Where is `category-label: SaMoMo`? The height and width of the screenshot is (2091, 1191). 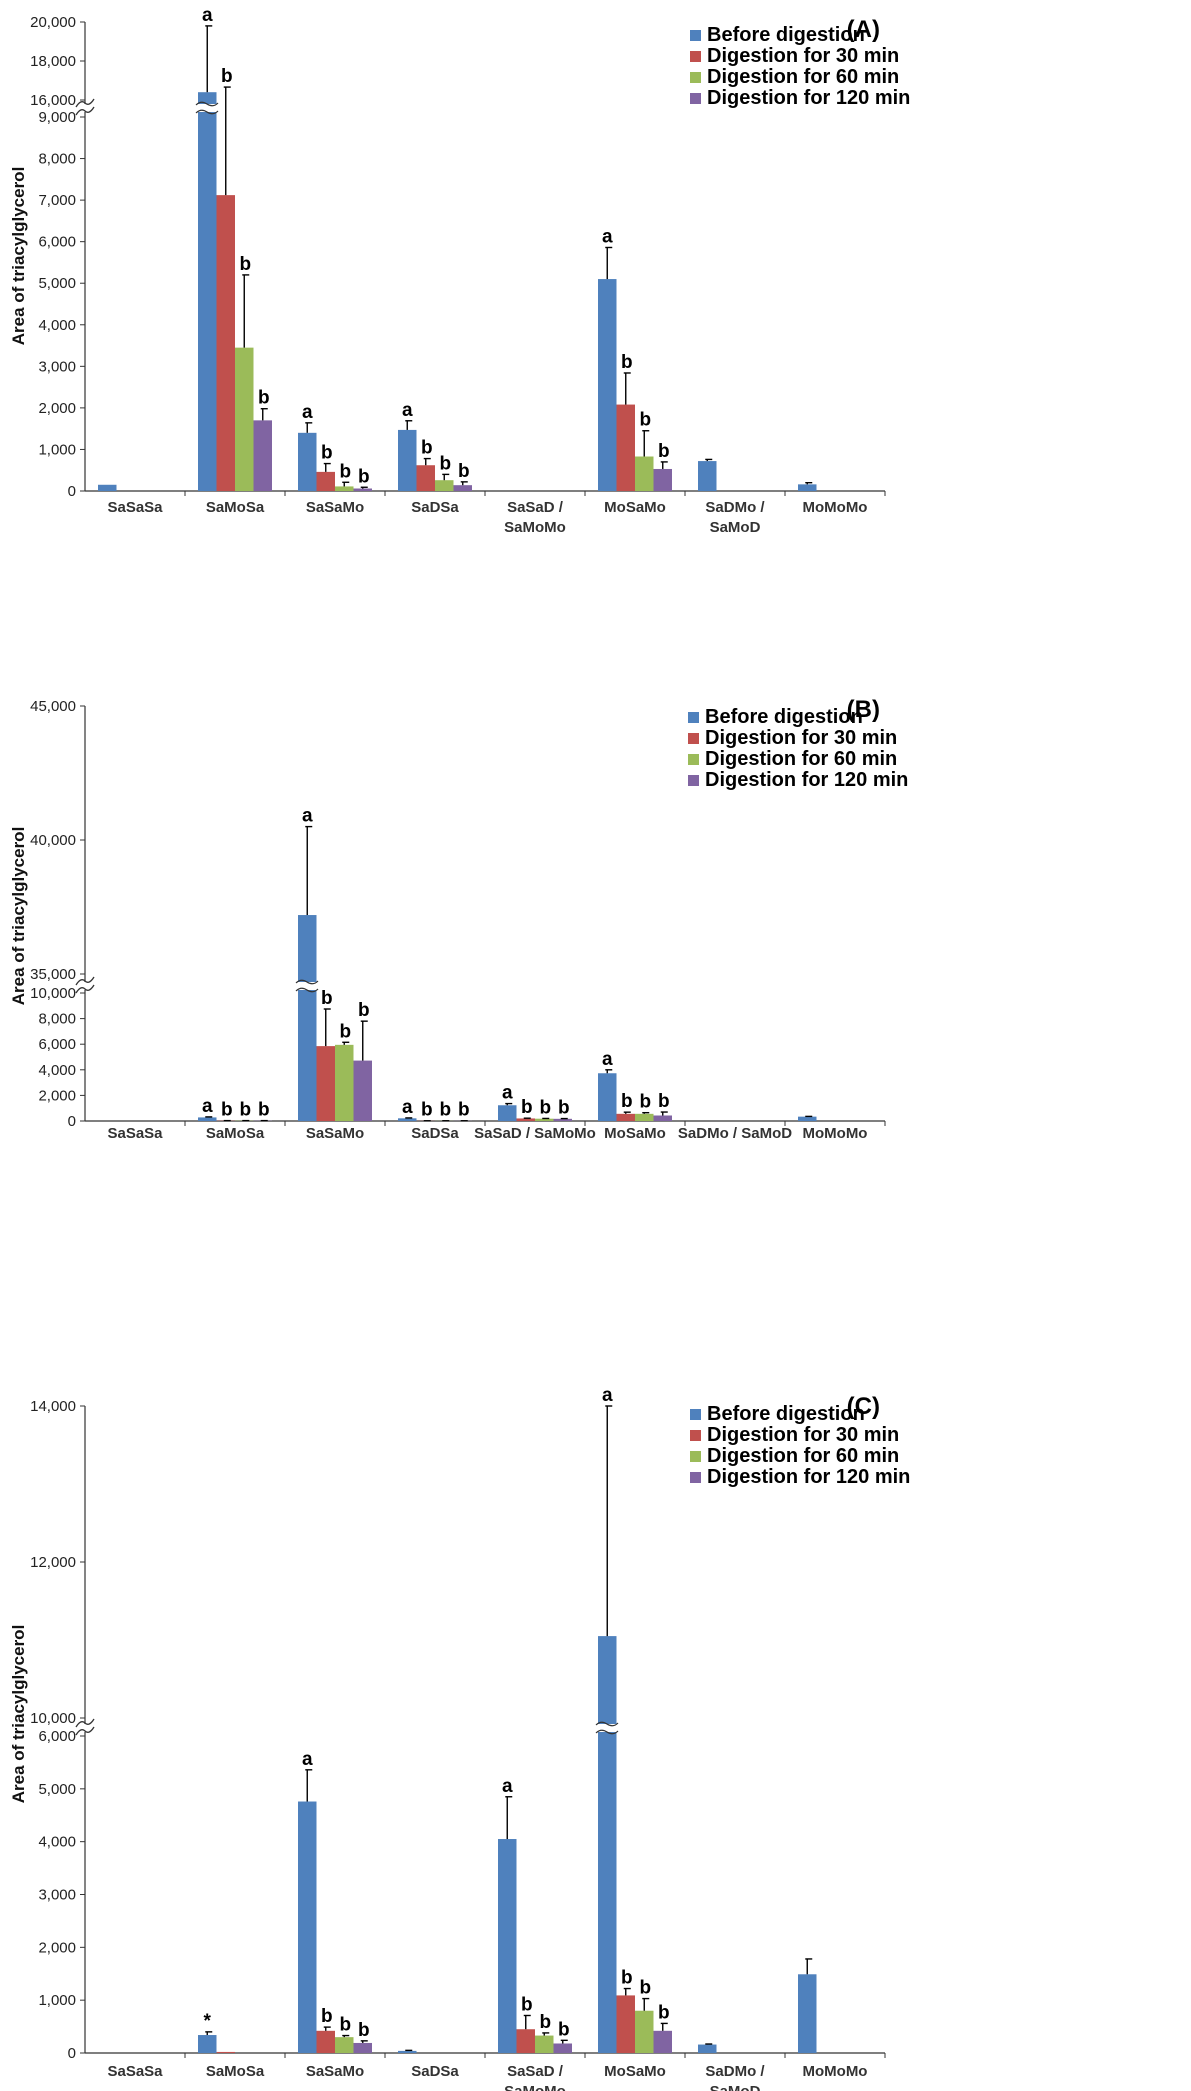
category-label: SaMoMo is located at coordinates (535, 527).